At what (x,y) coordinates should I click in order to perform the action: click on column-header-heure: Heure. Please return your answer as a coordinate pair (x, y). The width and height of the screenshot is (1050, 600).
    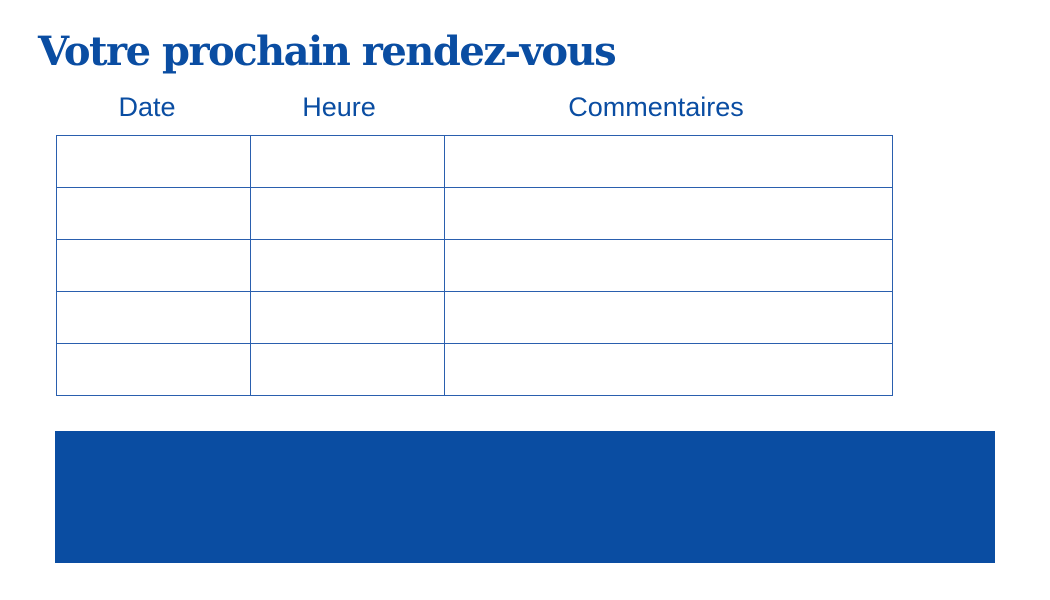
    Looking at the image, I should click on (339, 107).